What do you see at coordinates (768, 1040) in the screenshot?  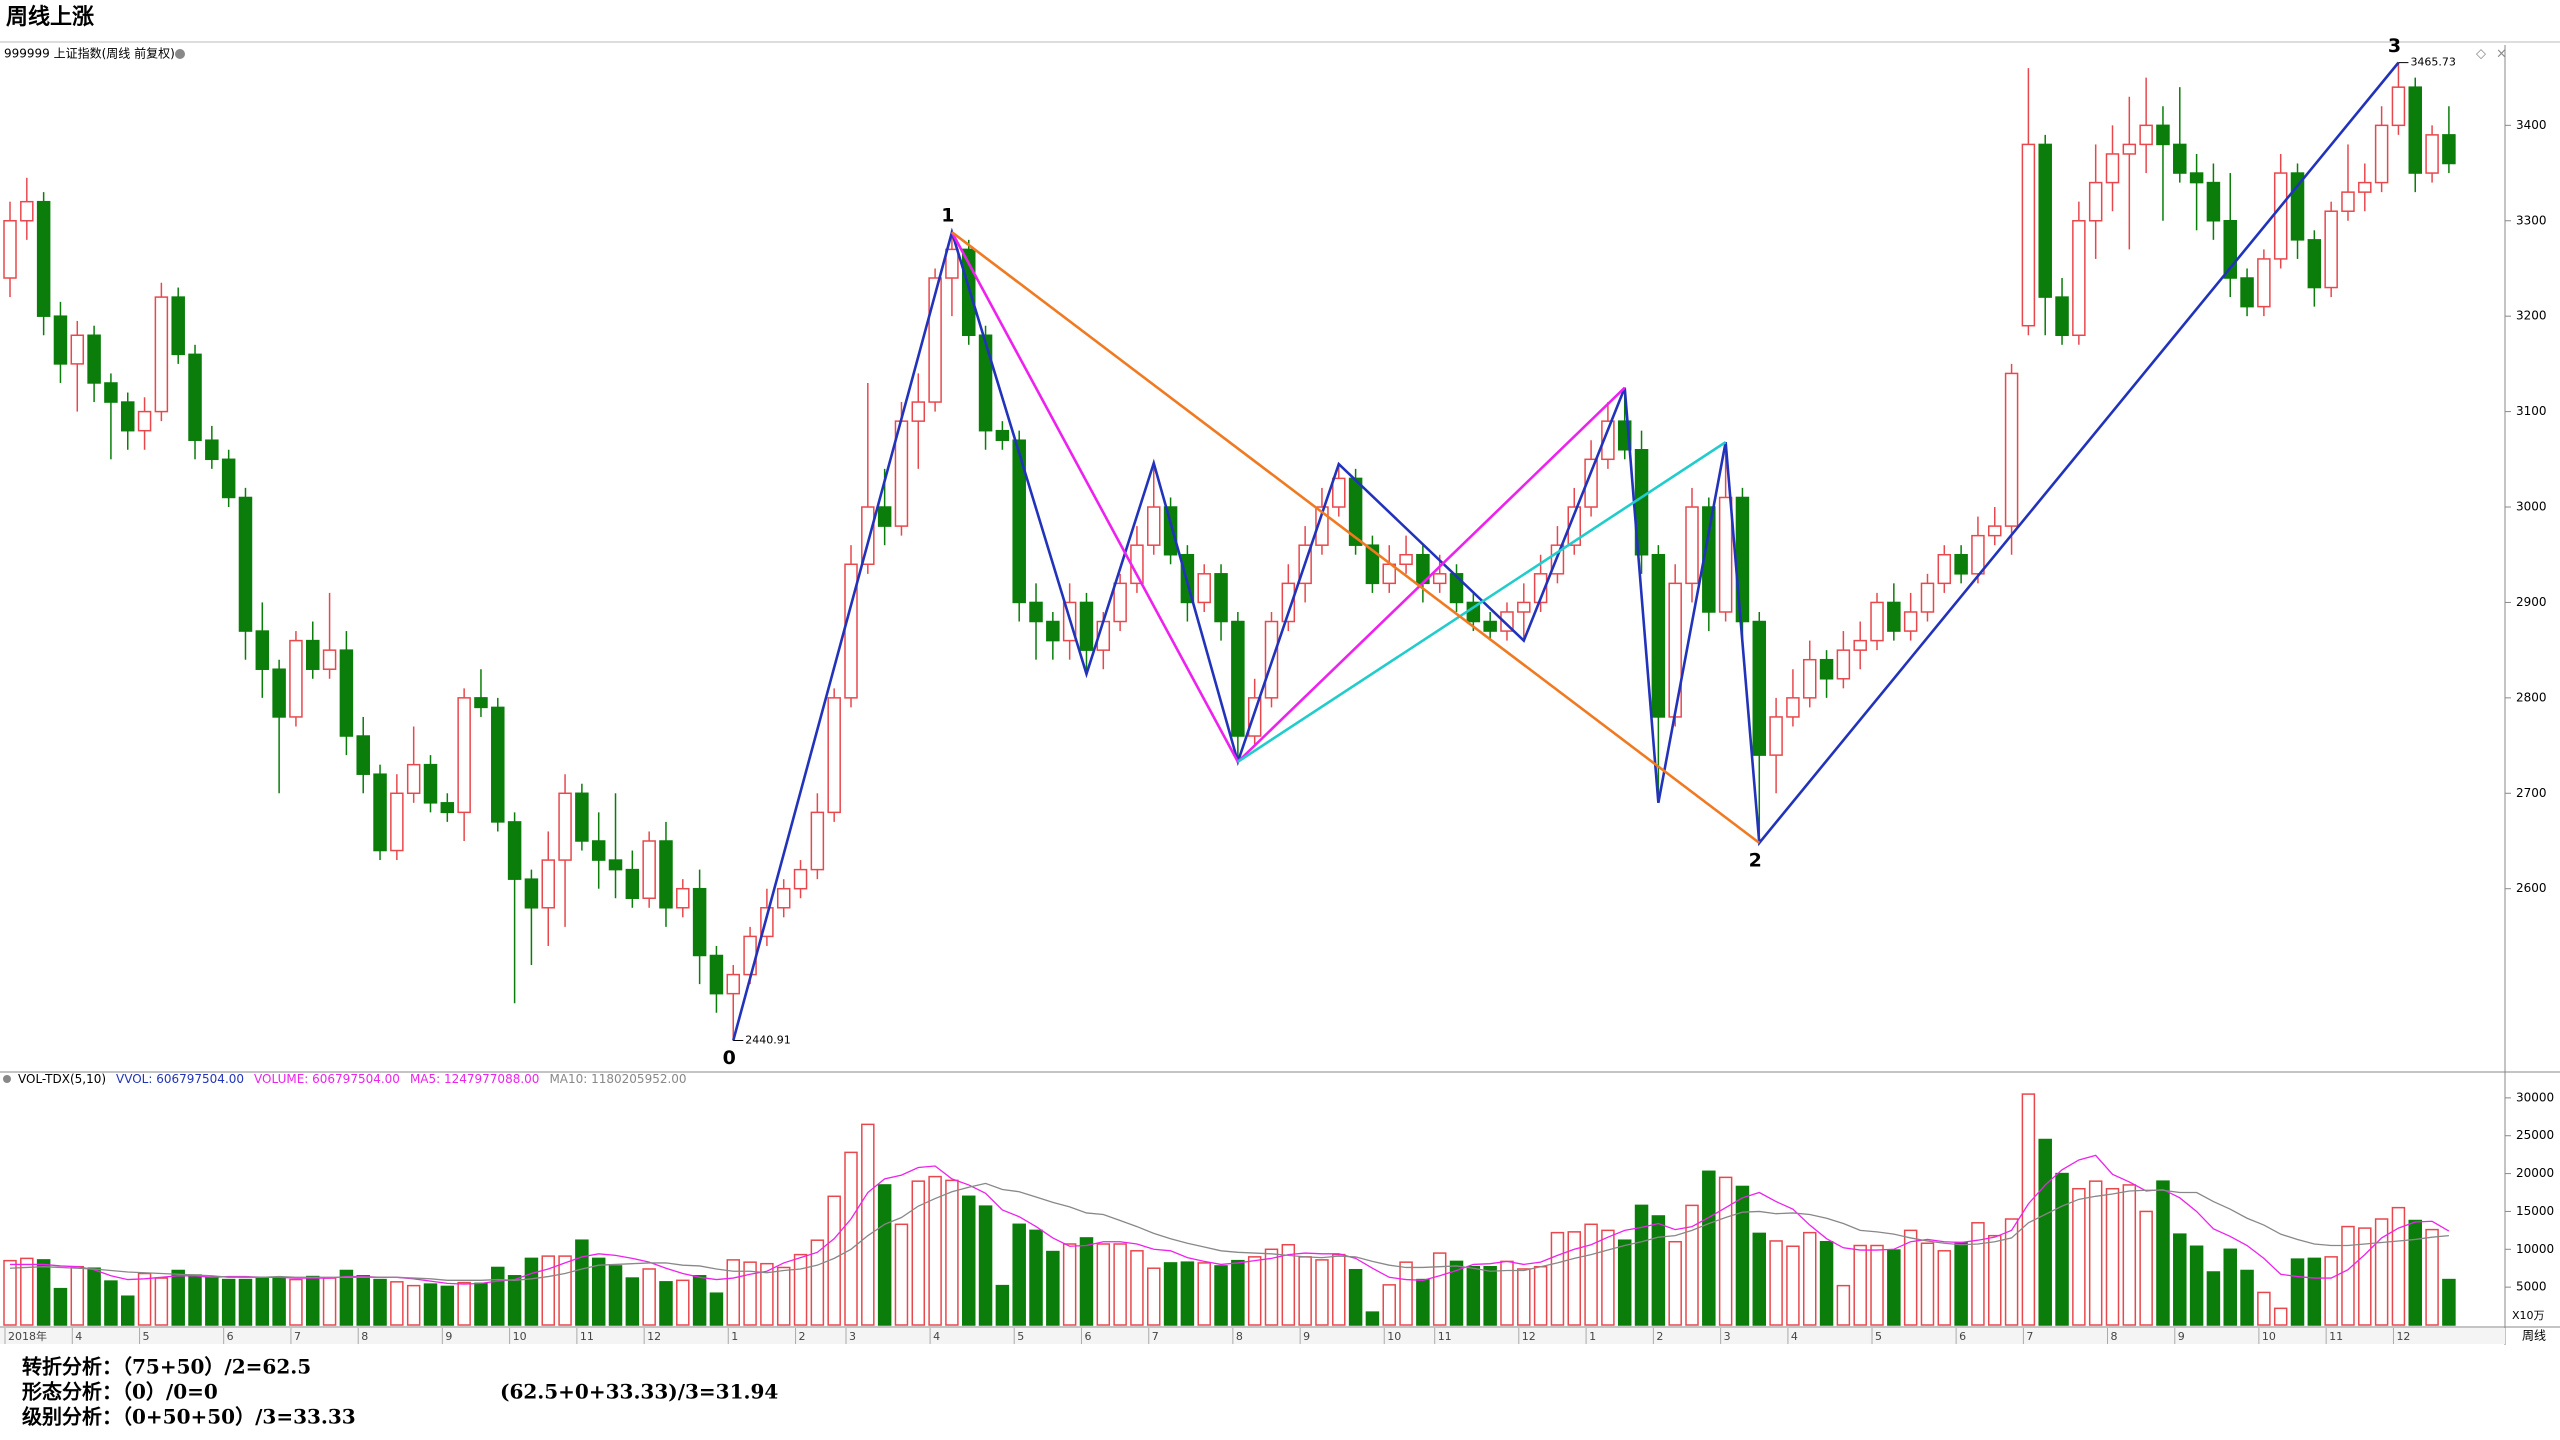 I see `price-label: 2440.91` at bounding box center [768, 1040].